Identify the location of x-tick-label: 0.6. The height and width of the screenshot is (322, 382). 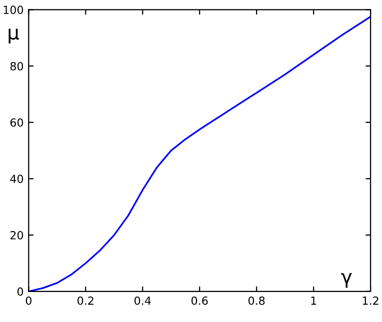
(199, 300).